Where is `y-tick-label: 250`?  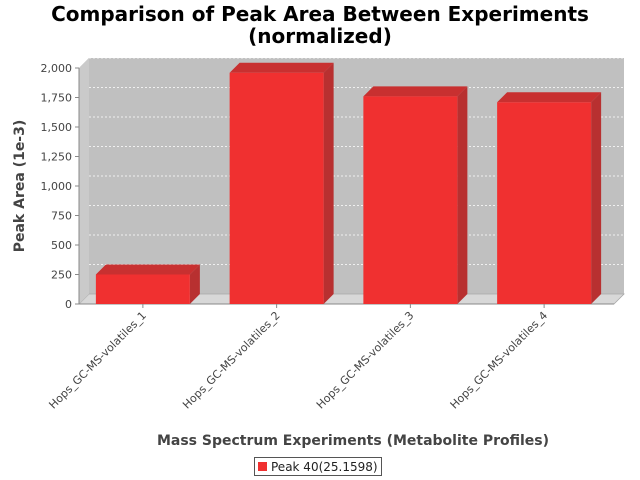 y-tick-label: 250 is located at coordinates (61, 275).